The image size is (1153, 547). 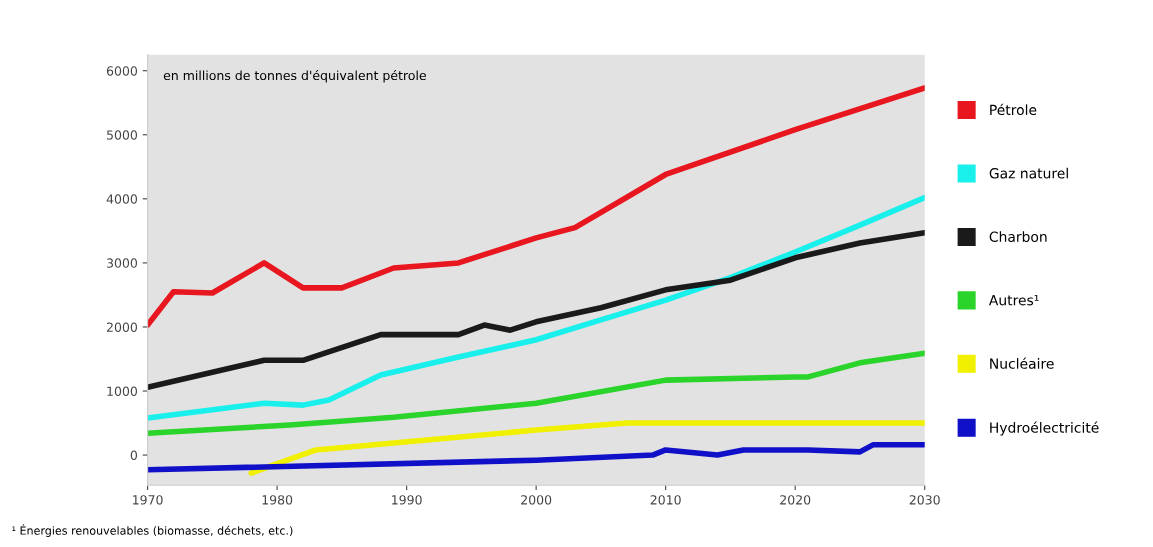 What do you see at coordinates (122, 71) in the screenshot?
I see `y-tick-label: 6000` at bounding box center [122, 71].